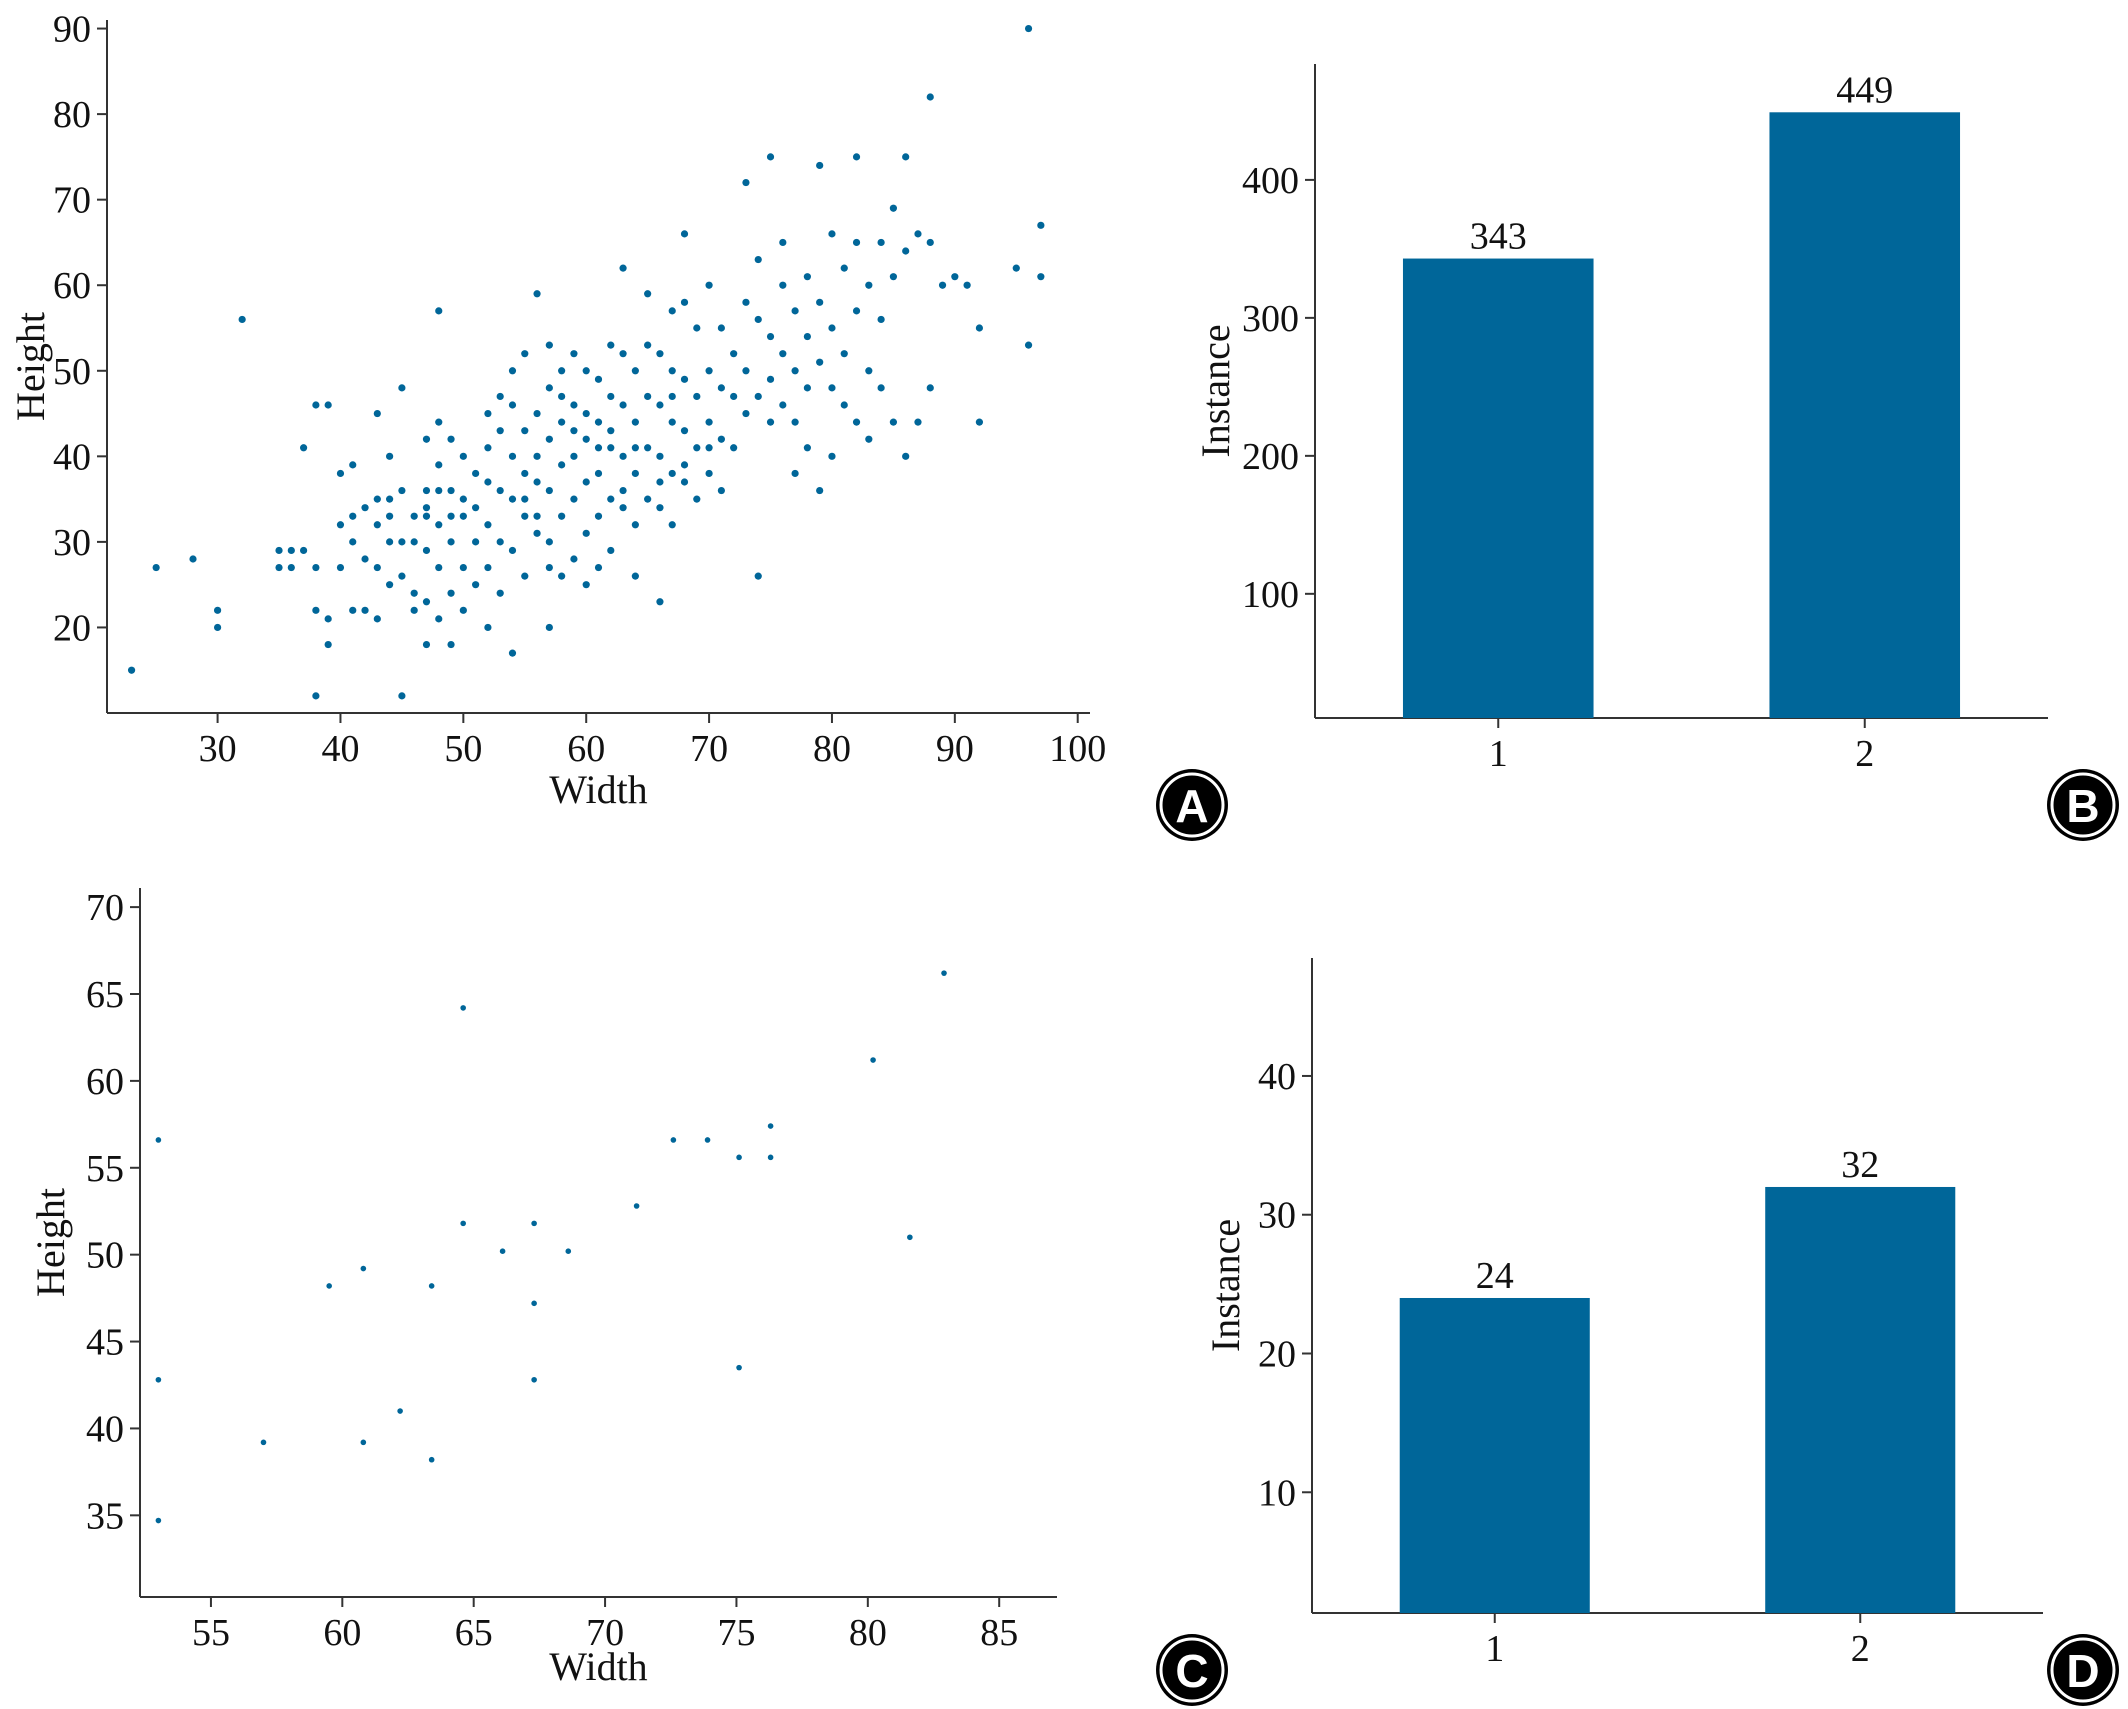 The image size is (2128, 1709). Describe the element at coordinates (30, 366) in the screenshot. I see `y-axis-title: Height` at that location.